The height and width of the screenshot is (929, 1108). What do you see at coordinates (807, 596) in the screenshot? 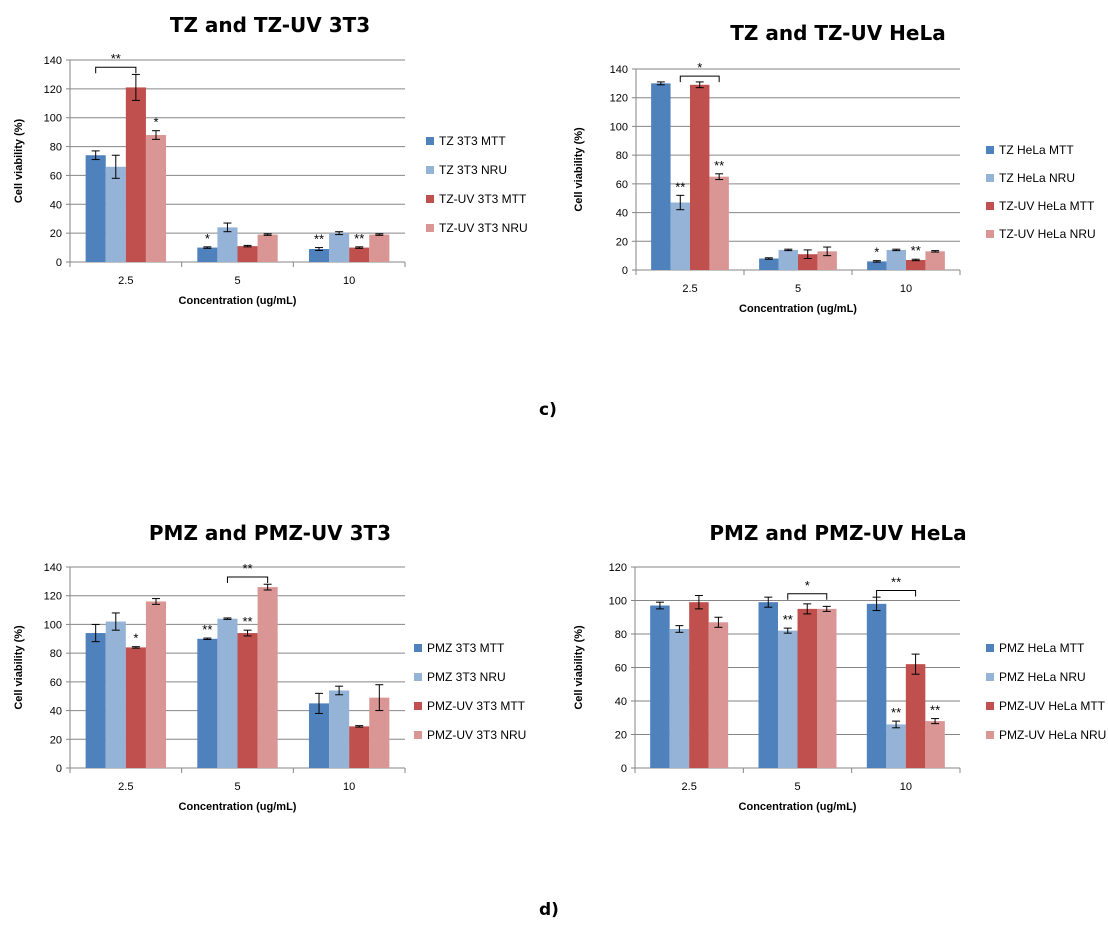
I see `significance-bracket` at bounding box center [807, 596].